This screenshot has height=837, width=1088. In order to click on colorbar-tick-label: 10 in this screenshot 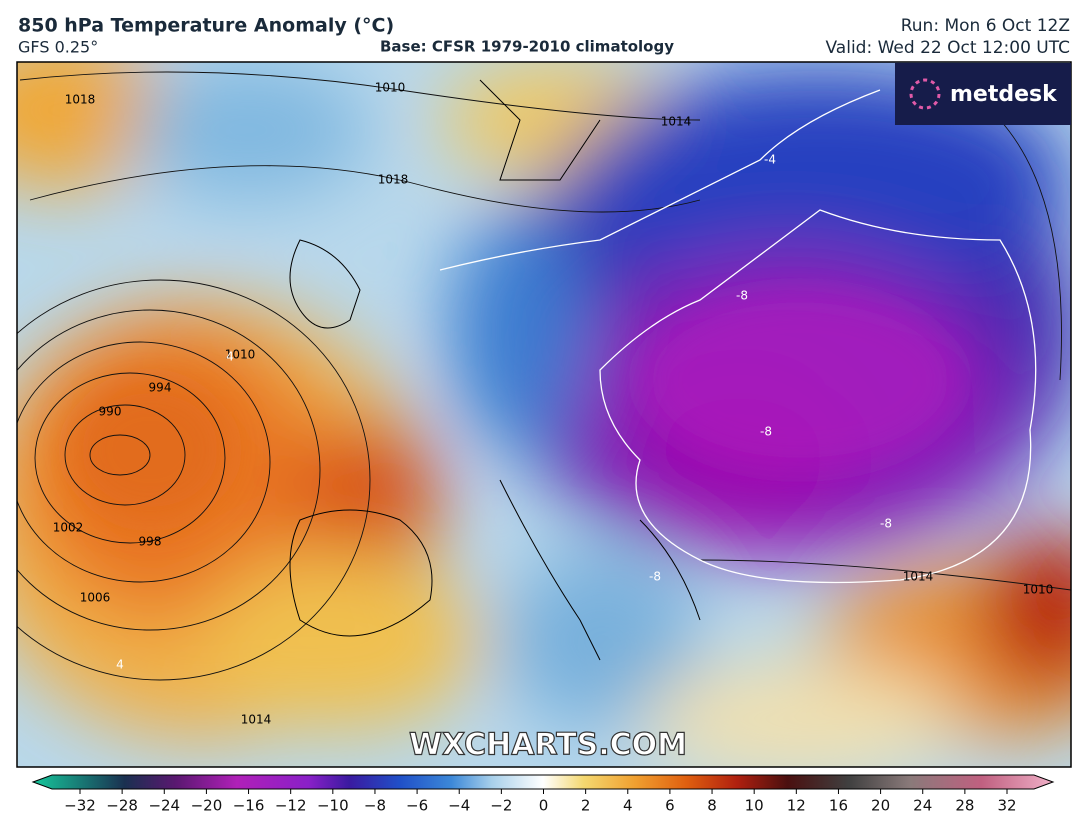, I will do `click(754, 806)`.